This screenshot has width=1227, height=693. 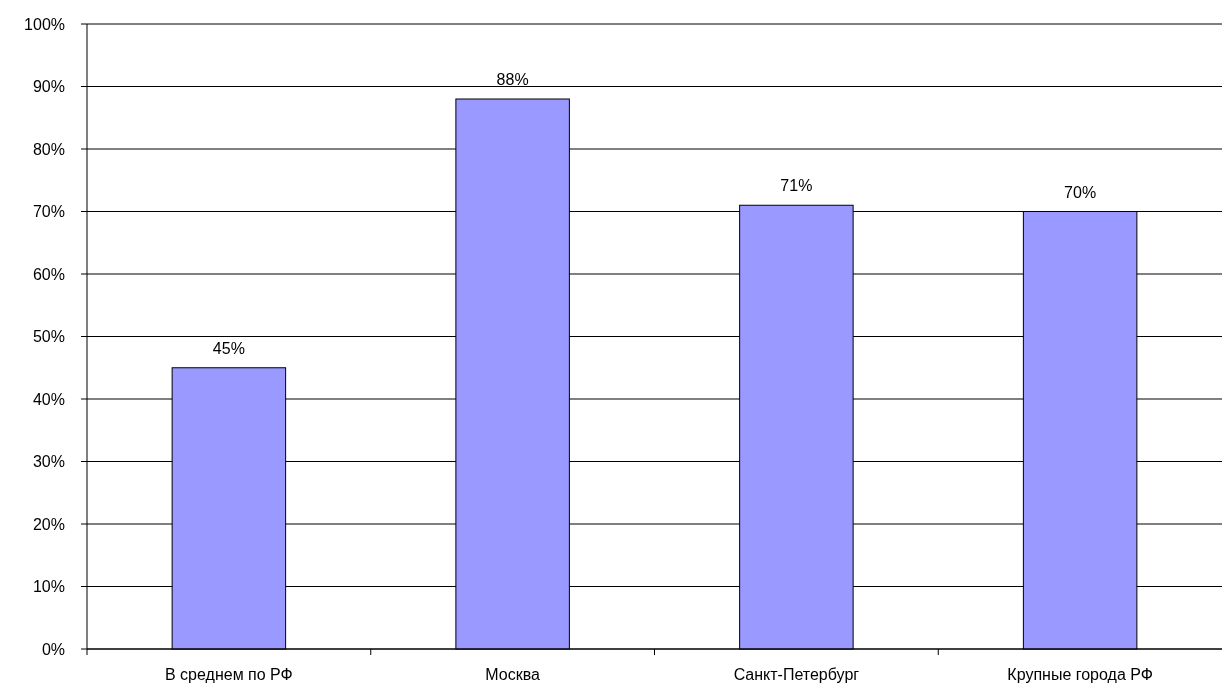 I want to click on data-label: 70%, so click(x=1080, y=192).